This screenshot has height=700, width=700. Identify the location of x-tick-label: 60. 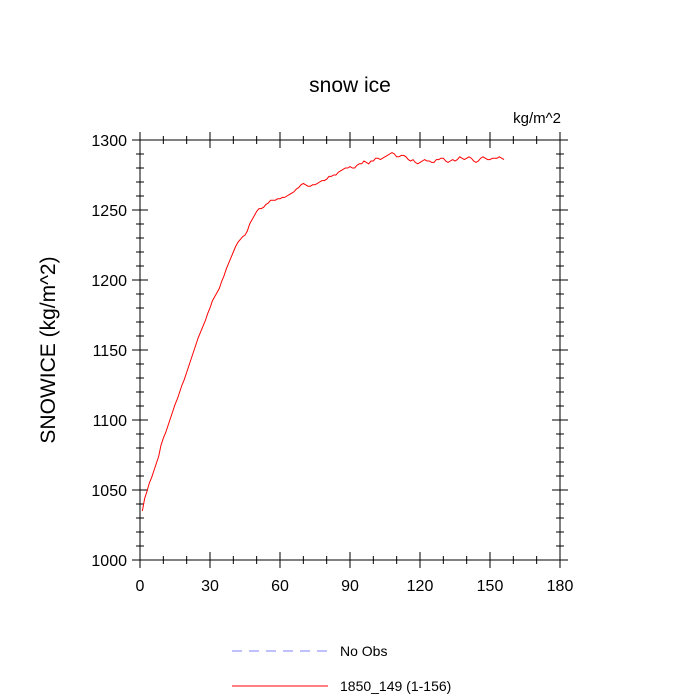
(280, 586).